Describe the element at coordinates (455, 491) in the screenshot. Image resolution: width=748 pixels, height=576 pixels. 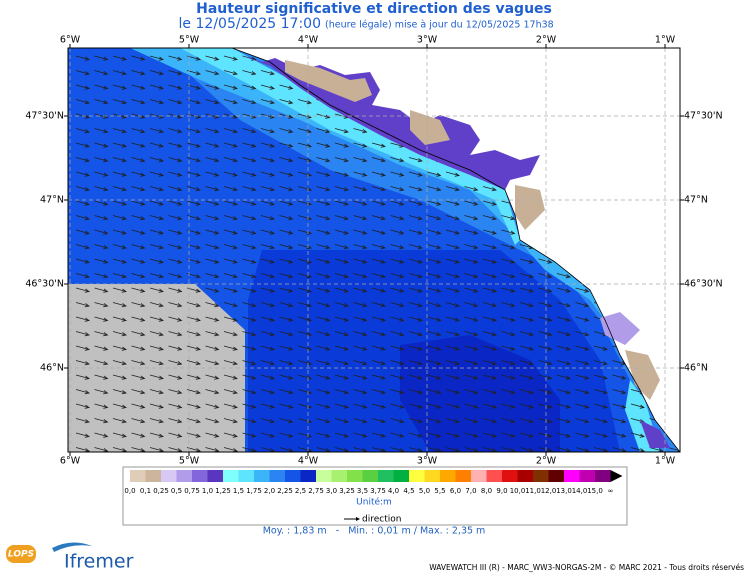
I see `legend-label: 6,0` at that location.